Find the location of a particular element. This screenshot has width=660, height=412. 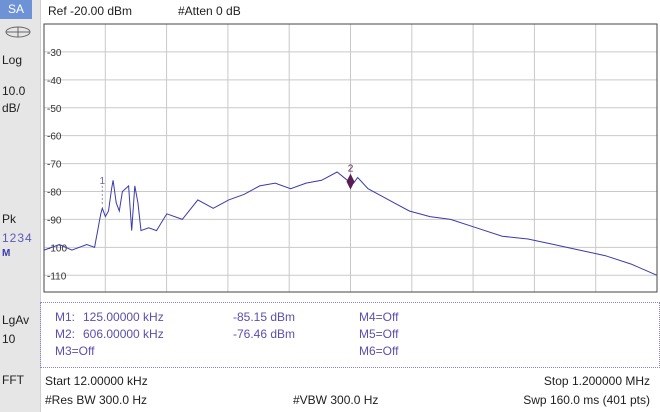

y-tick-label: -100 is located at coordinates (57, 248).